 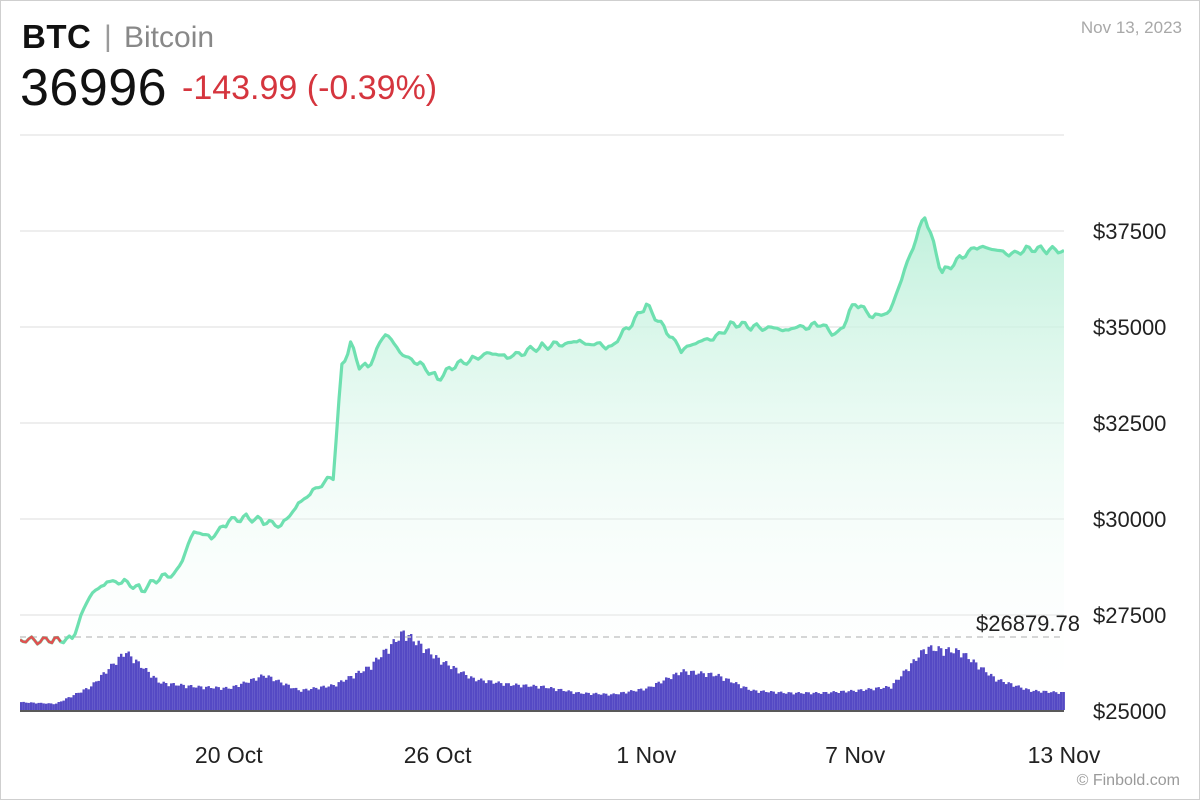 I want to click on x-tick-label: 13 Nov, so click(x=1064, y=755).